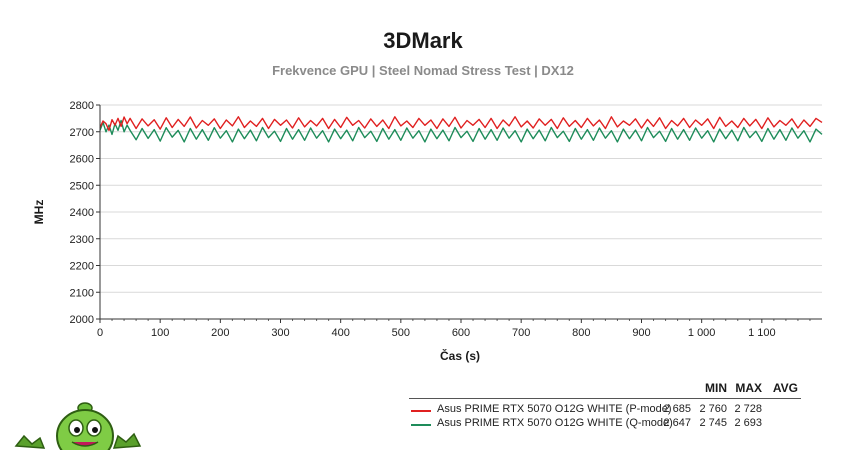 Image resolution: width=846 pixels, height=450 pixels. I want to click on legend-max-value: 2 760, so click(713, 409).